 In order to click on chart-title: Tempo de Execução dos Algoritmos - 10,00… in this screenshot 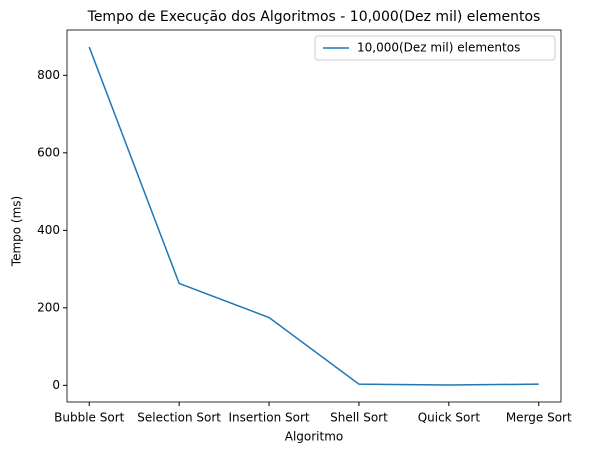, I will do `click(314, 17)`.